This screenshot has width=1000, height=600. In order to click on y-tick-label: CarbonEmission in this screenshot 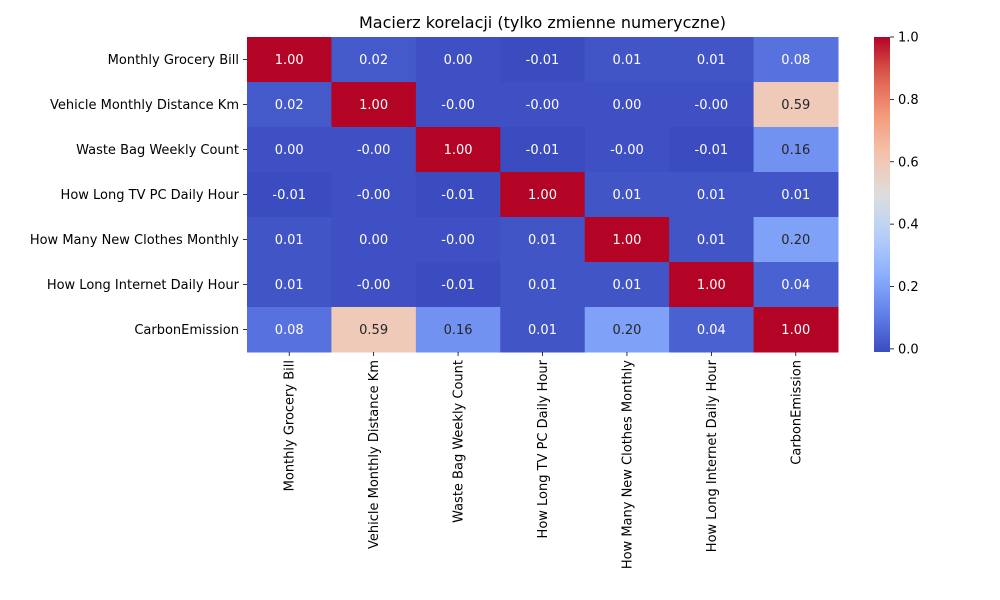, I will do `click(186, 330)`.